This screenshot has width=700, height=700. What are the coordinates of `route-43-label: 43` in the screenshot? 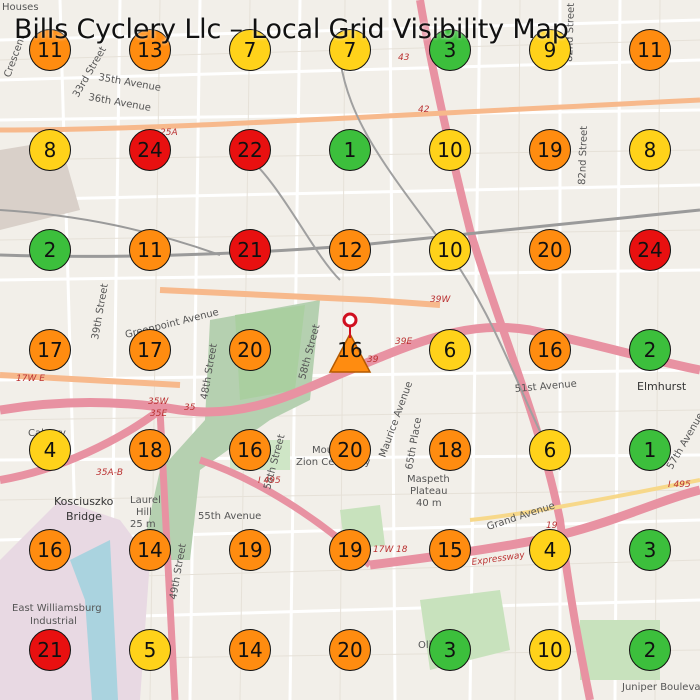 It's located at (404, 58).